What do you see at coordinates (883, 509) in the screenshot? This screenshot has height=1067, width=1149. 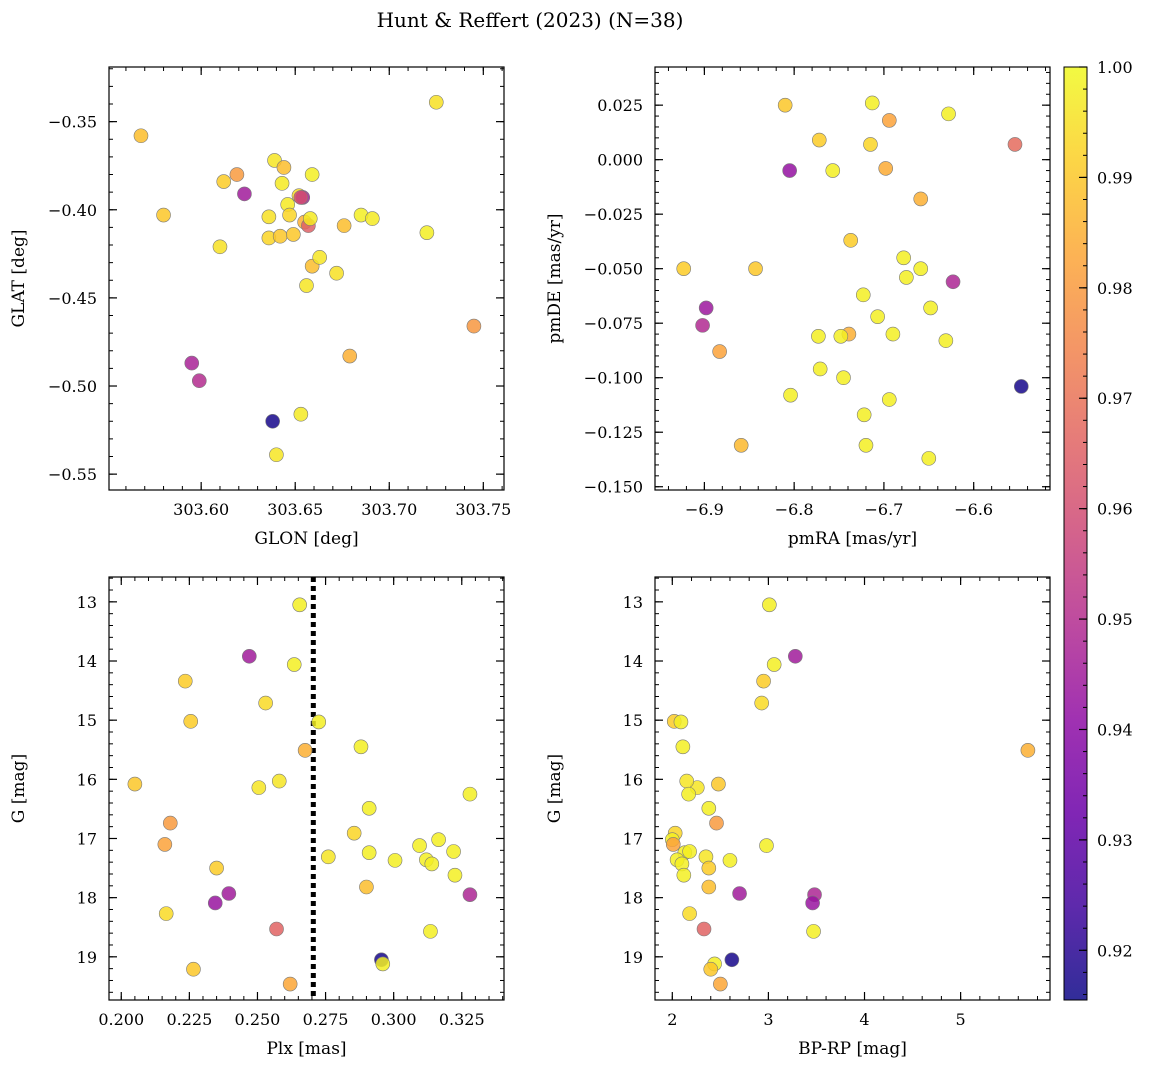 I see `x-tick-label: −6.7` at bounding box center [883, 509].